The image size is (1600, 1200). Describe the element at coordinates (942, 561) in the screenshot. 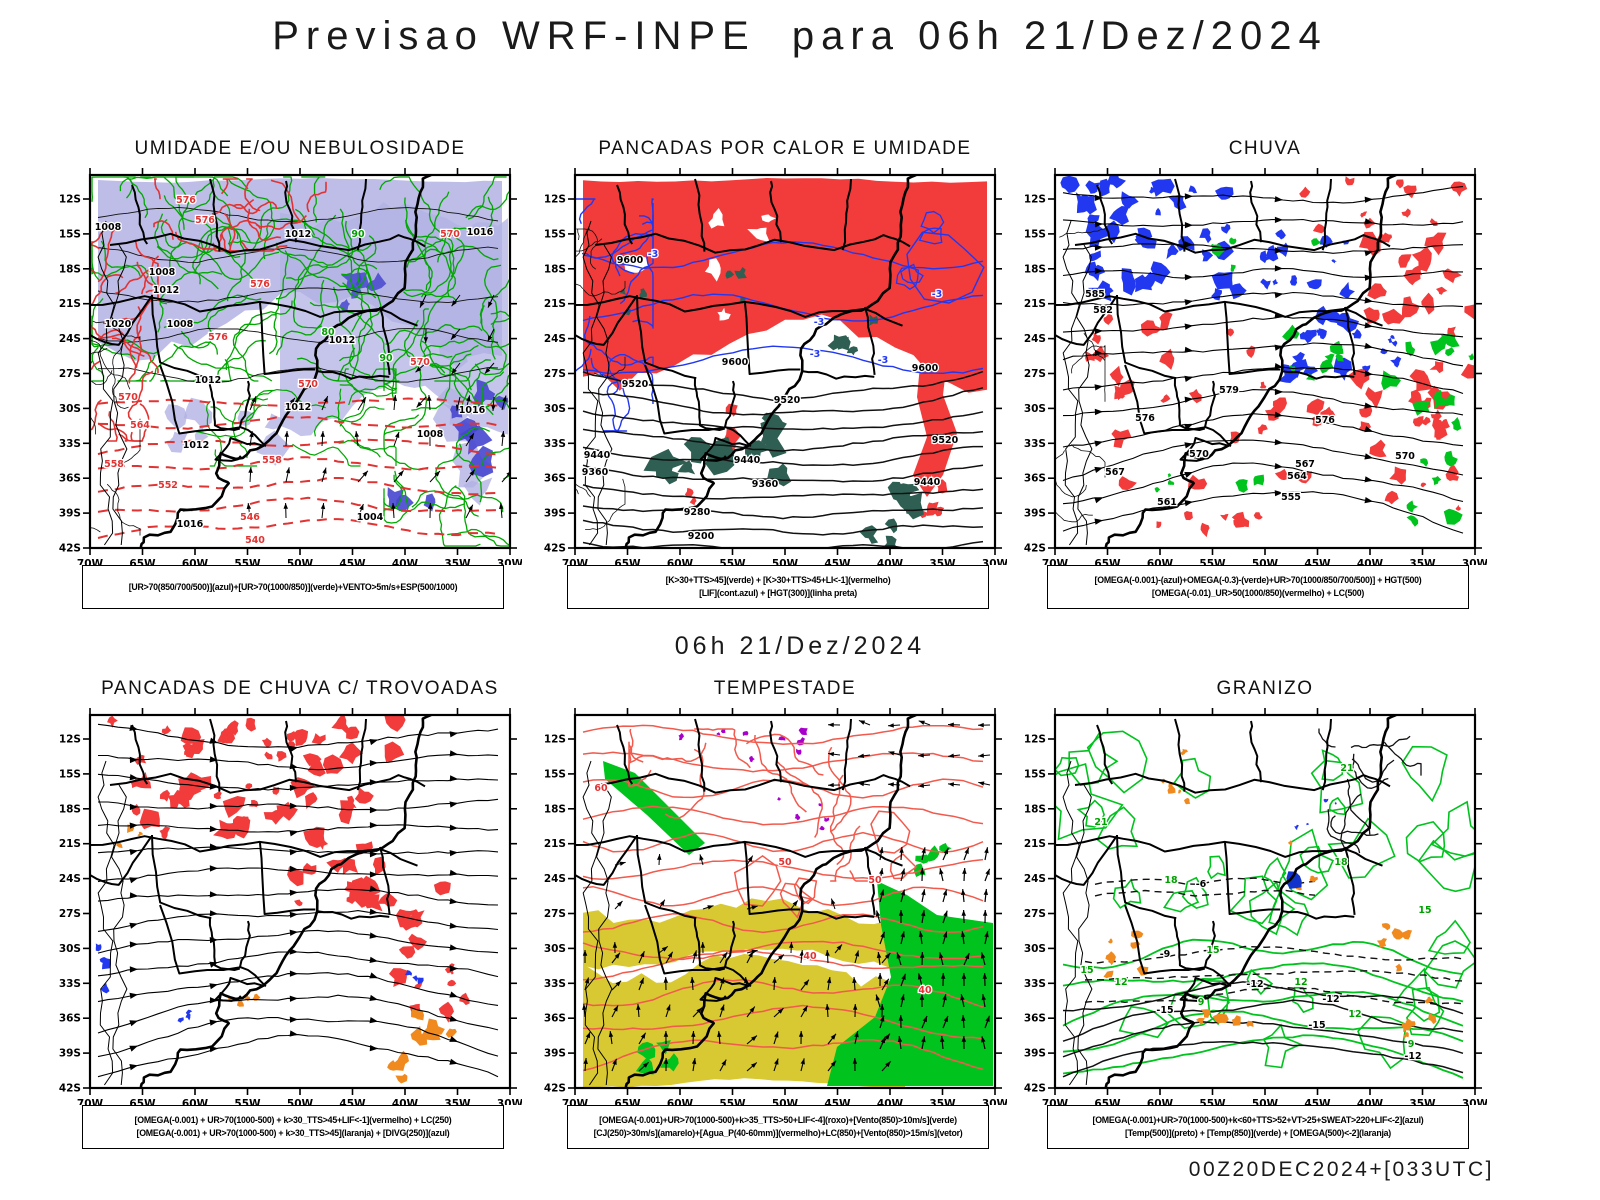

I see `svg-text: 35W` at that location.